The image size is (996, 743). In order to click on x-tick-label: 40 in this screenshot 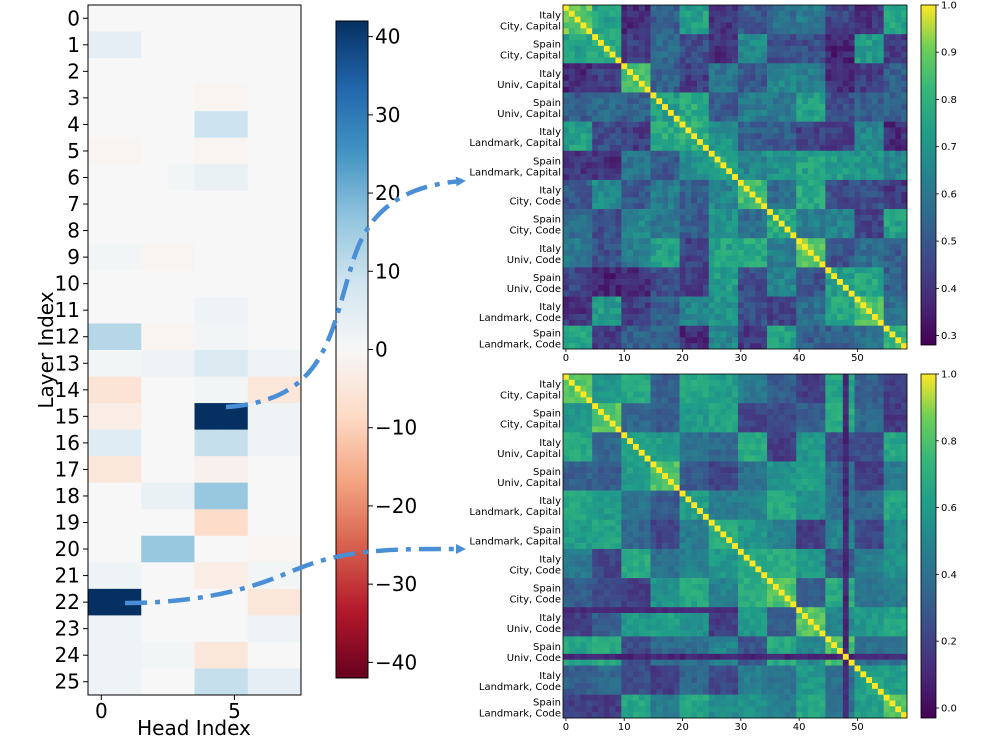, I will do `click(799, 358)`.